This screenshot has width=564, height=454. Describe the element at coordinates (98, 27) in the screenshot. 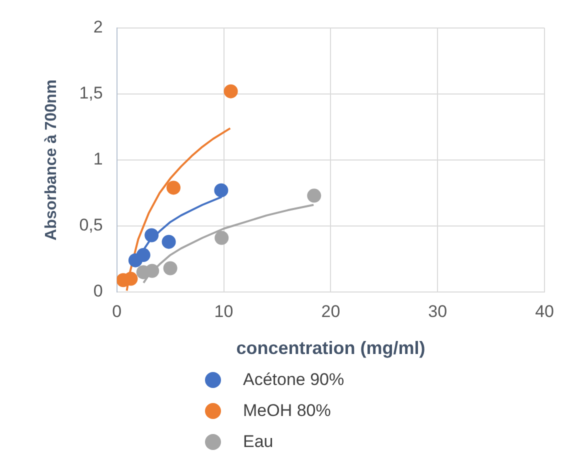

I see `y-tick-label: 2` at that location.